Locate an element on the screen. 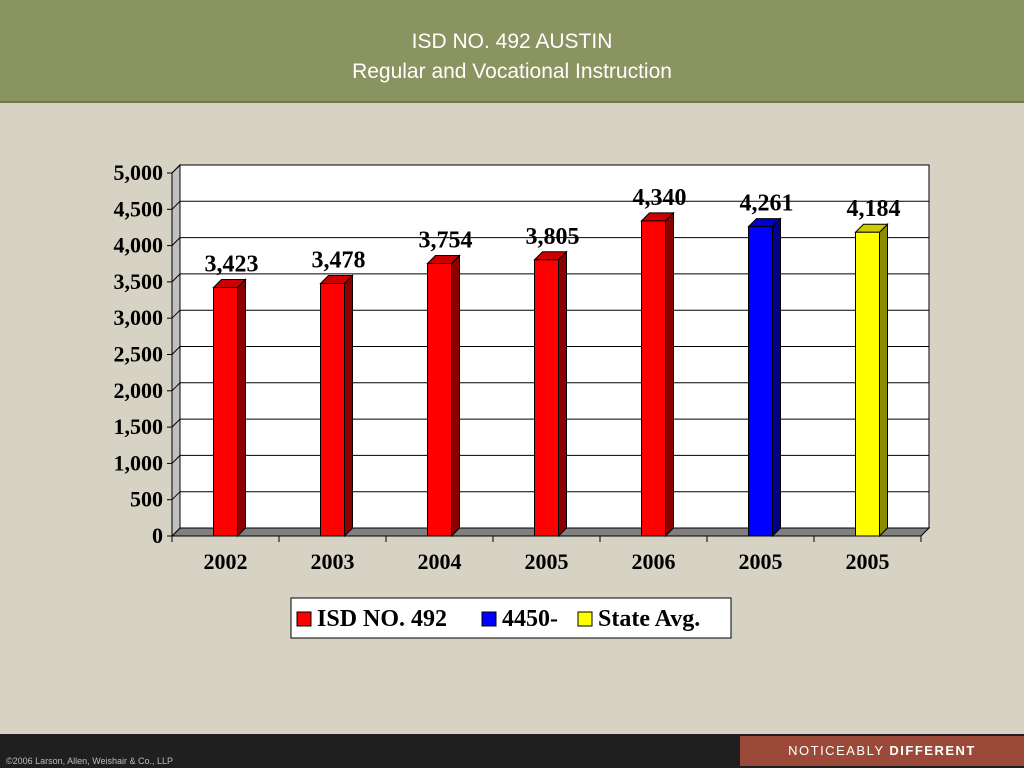 The image size is (1024, 768). x-tick-label: 2006 is located at coordinates (654, 561).